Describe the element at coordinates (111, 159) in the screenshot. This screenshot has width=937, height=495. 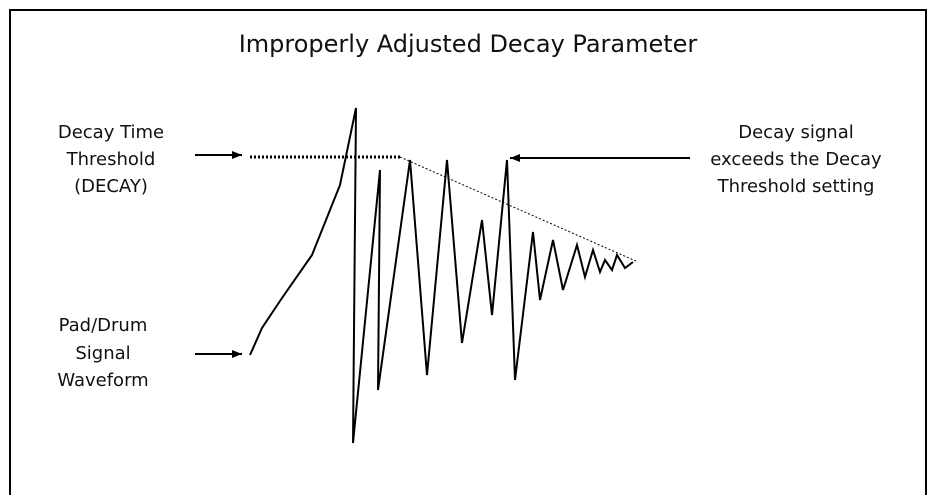
I see `threshold-label: Threshold` at that location.